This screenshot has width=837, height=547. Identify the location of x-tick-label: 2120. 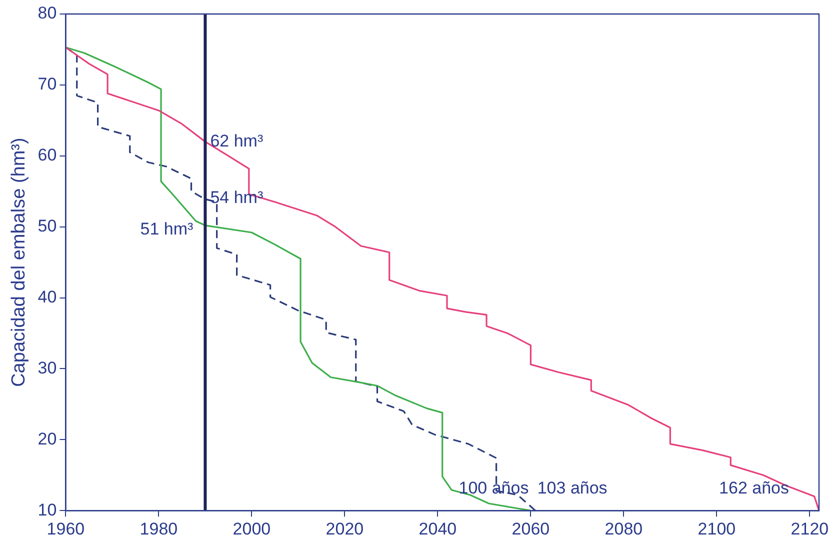
(809, 528).